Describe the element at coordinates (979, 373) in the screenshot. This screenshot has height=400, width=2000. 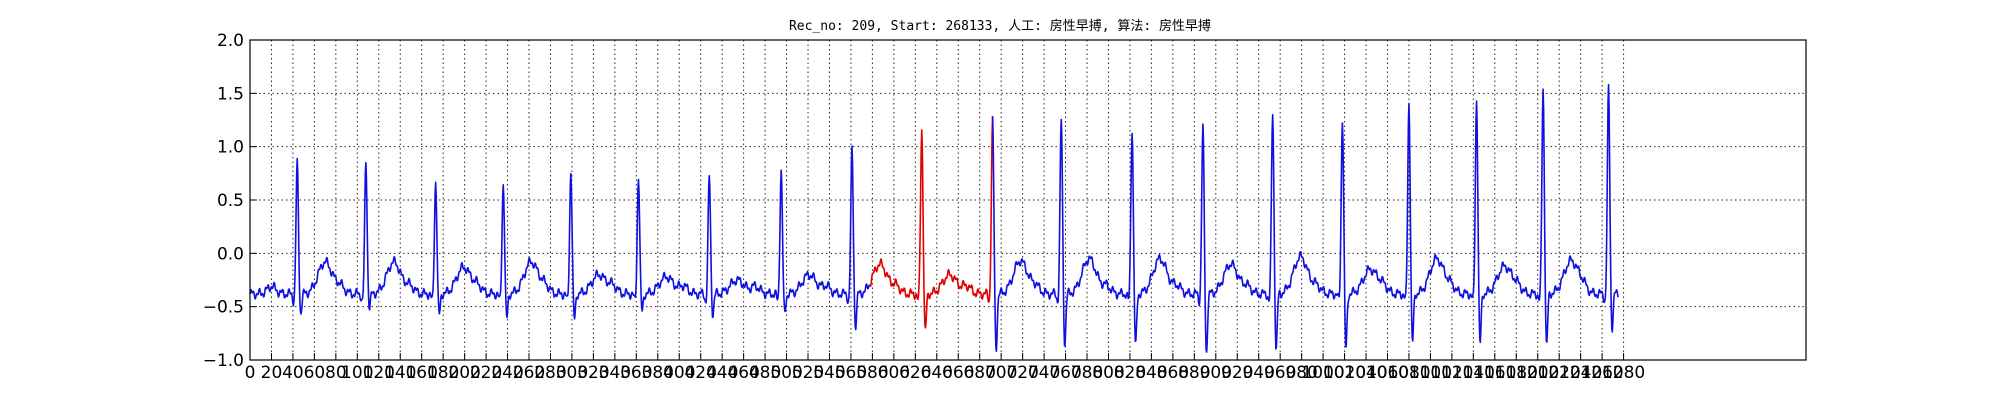
I see `x-tick-label: 680` at that location.